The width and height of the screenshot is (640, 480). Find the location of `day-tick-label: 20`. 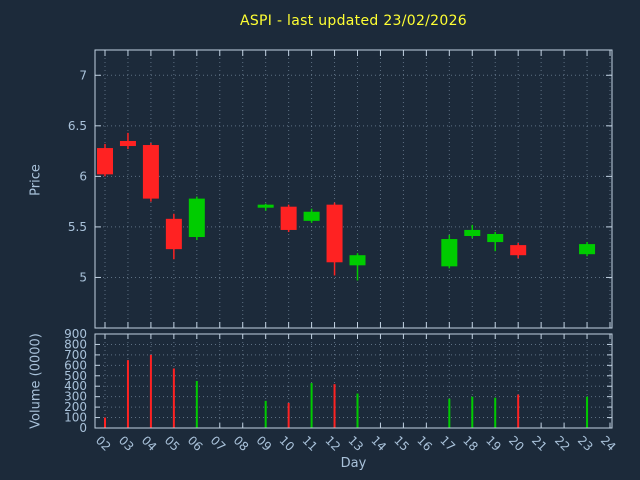

day-tick-label: 20 is located at coordinates (516, 443).